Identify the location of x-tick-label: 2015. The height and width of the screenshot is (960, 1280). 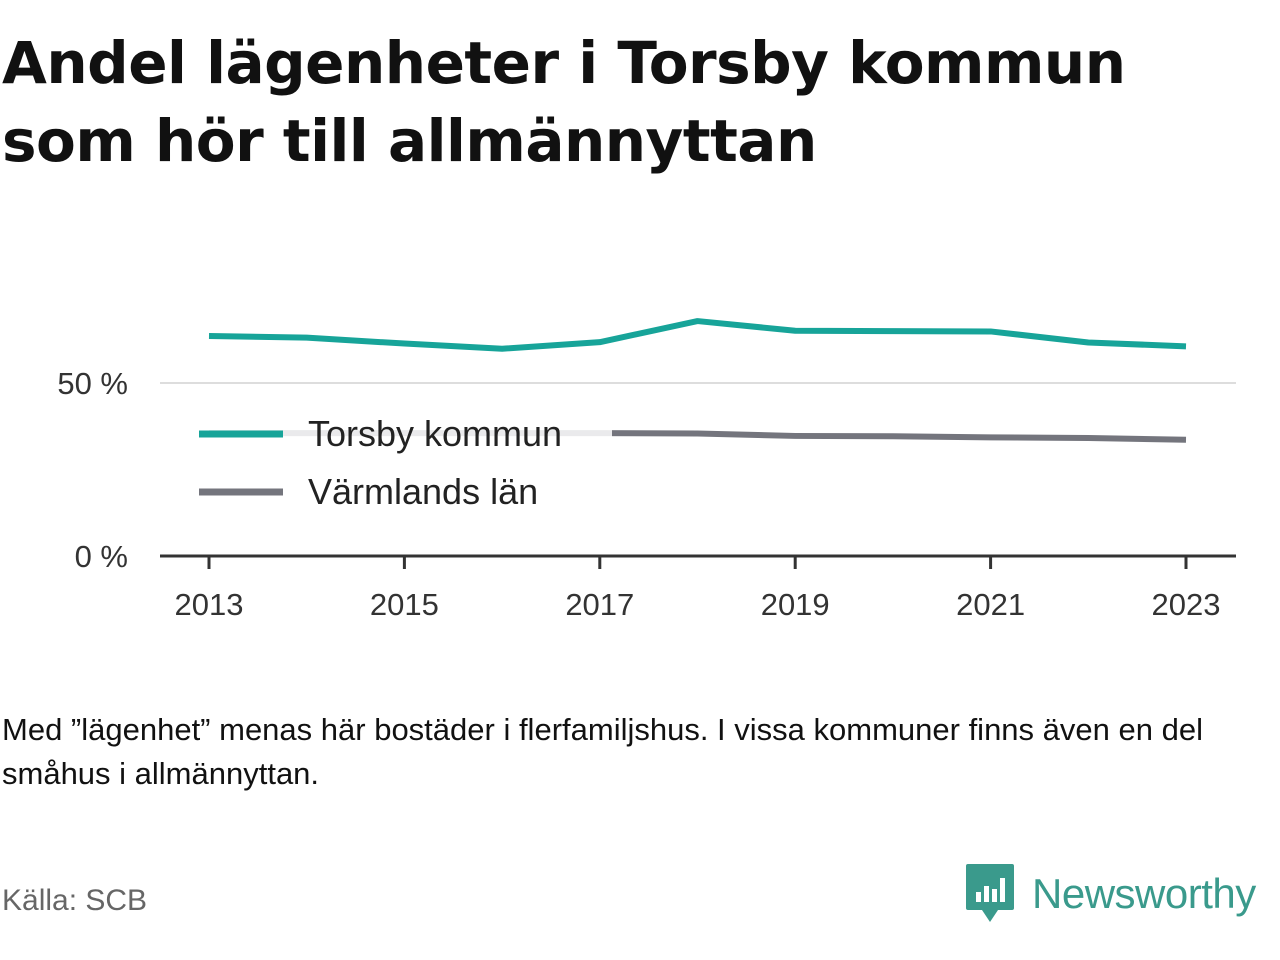
(404, 604).